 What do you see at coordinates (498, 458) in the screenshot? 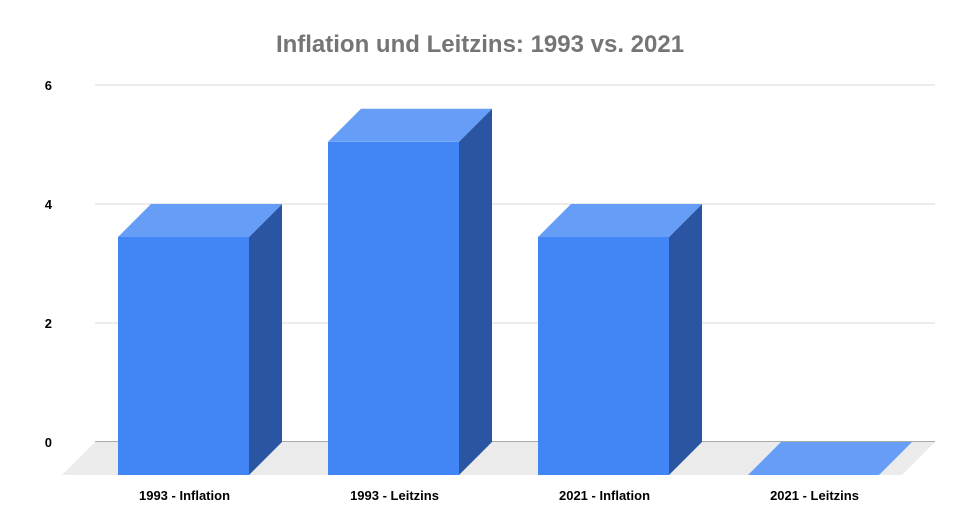
I see `chart-floor` at bounding box center [498, 458].